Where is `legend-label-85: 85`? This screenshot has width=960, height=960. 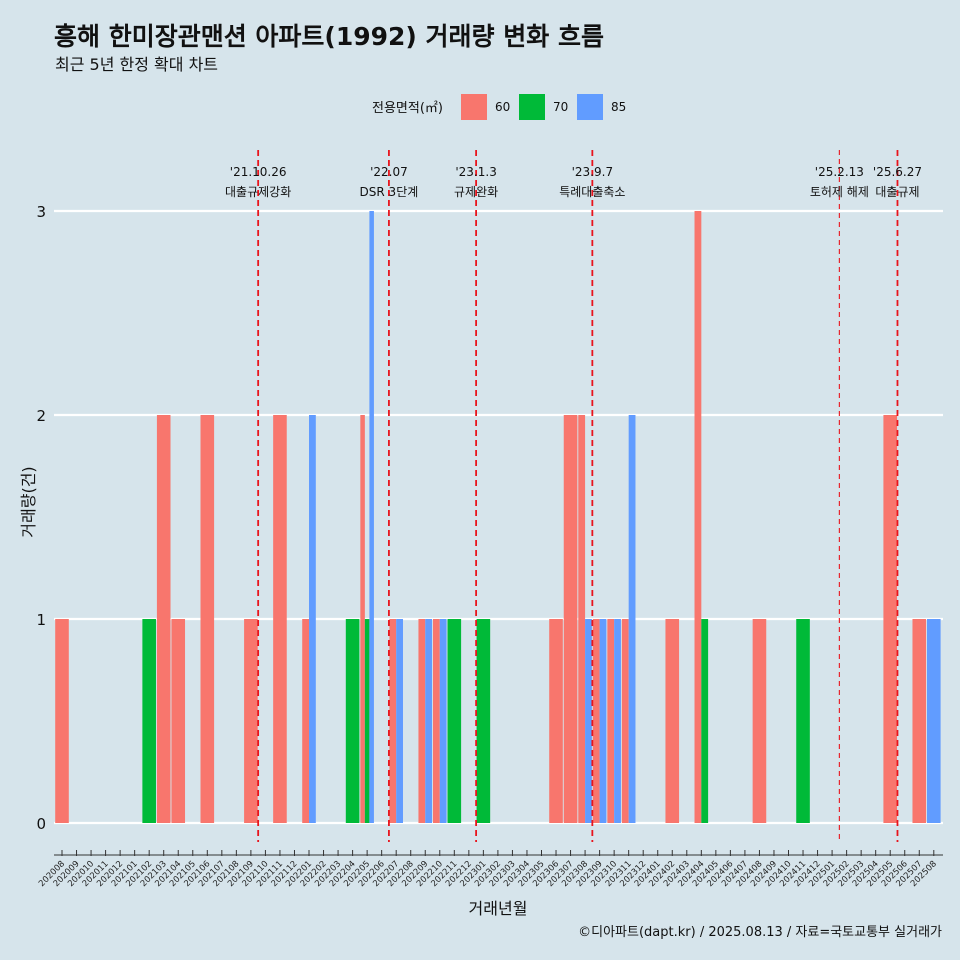
legend-label-85: 85 is located at coordinates (618, 107).